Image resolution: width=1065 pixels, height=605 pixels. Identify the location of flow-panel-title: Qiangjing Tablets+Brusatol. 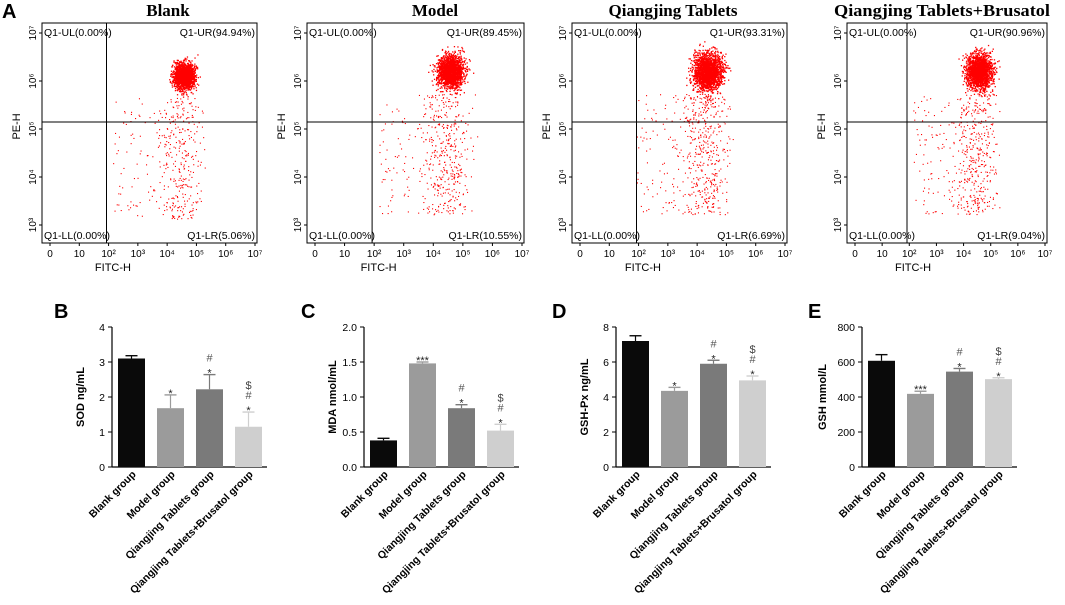
(942, 10).